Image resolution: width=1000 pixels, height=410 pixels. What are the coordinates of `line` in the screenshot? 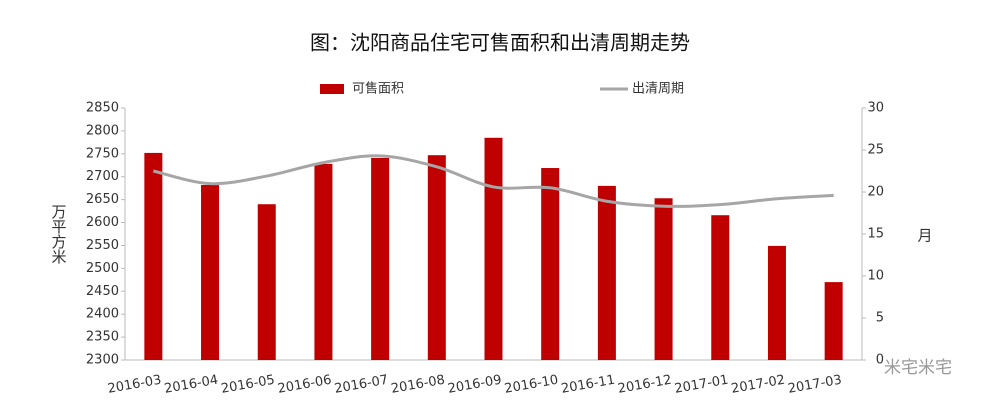 It's located at (493, 181).